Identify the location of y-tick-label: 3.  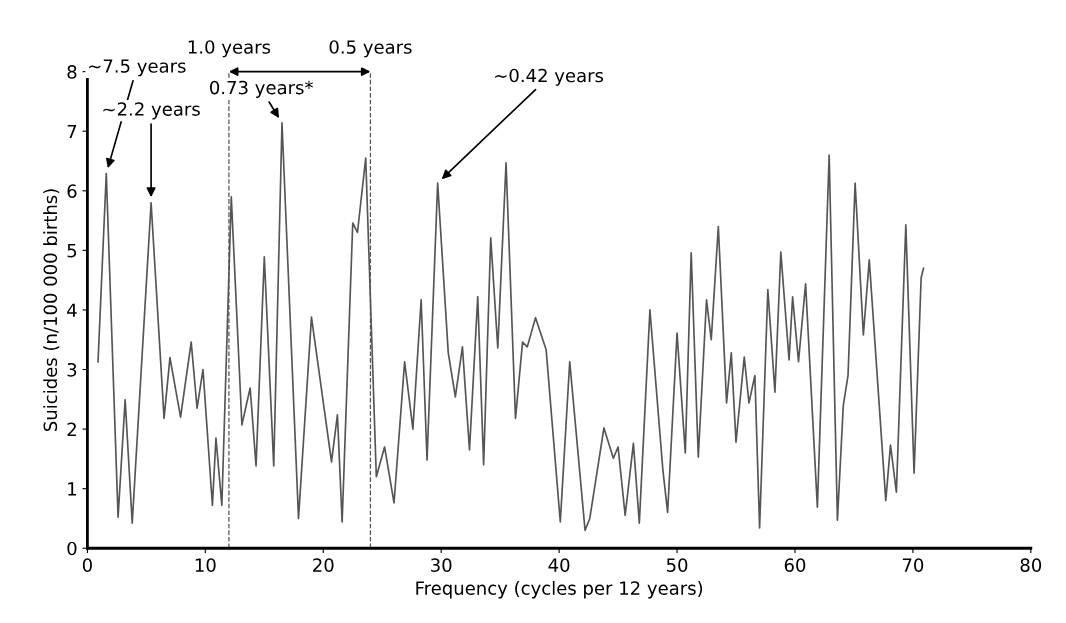
(72, 369).